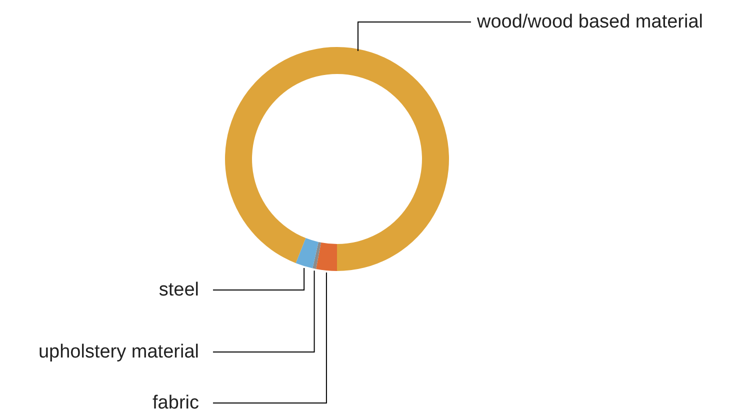 The height and width of the screenshot is (417, 755). What do you see at coordinates (178, 290) in the screenshot?
I see `slice-label: steel` at bounding box center [178, 290].